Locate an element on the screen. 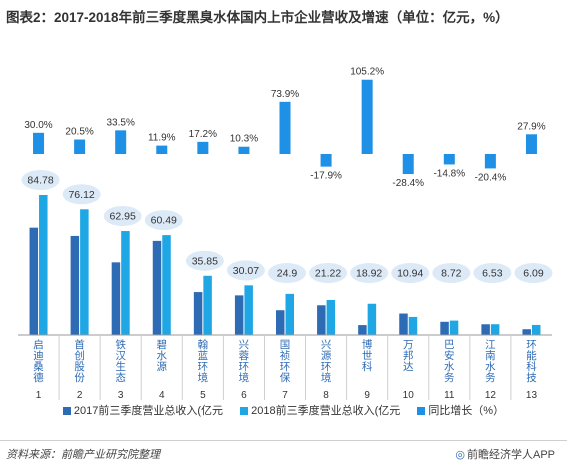  value-label-2018: 6.53 is located at coordinates (492, 274).